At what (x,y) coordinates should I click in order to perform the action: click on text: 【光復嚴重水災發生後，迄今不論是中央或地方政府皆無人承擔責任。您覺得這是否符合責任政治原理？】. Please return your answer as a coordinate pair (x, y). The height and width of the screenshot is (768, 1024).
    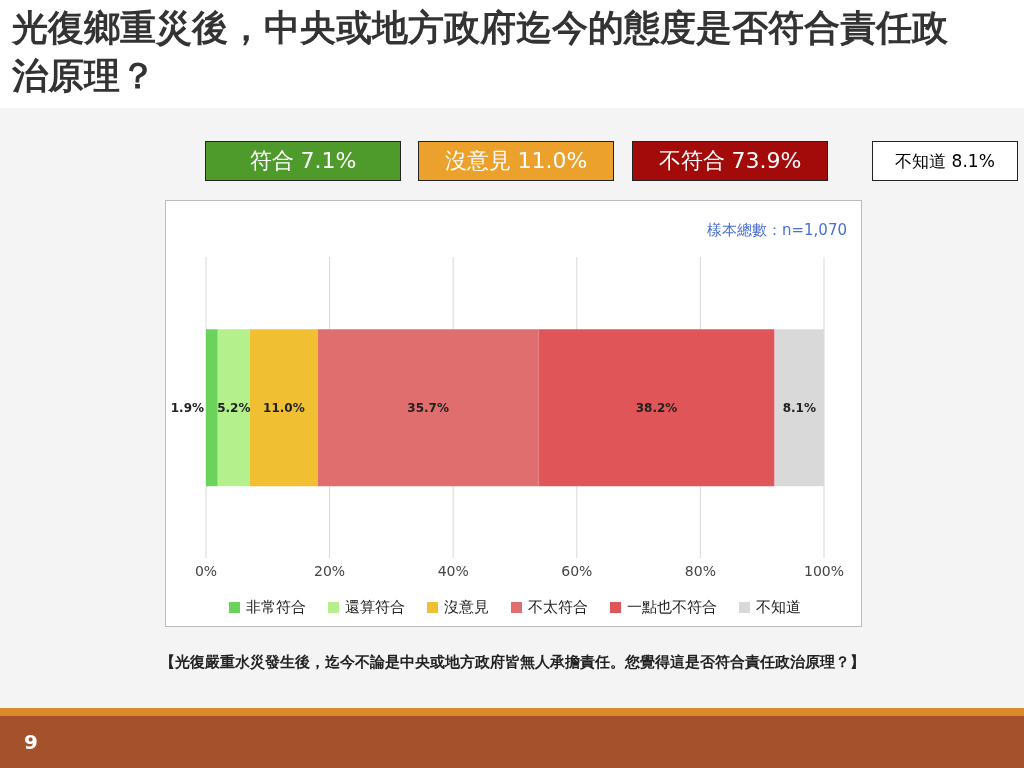
    Looking at the image, I should click on (513, 662).